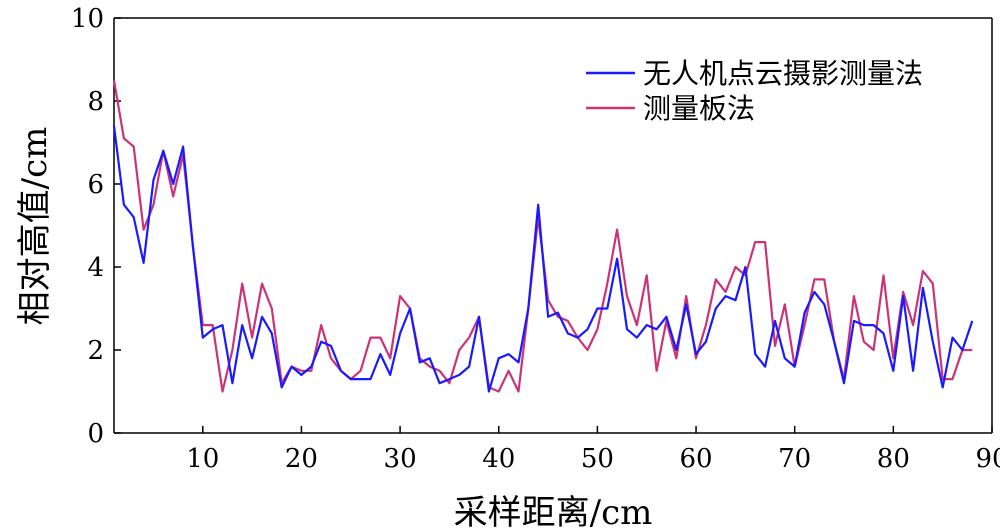  I want to click on x-tick-label: 40, so click(498, 459).